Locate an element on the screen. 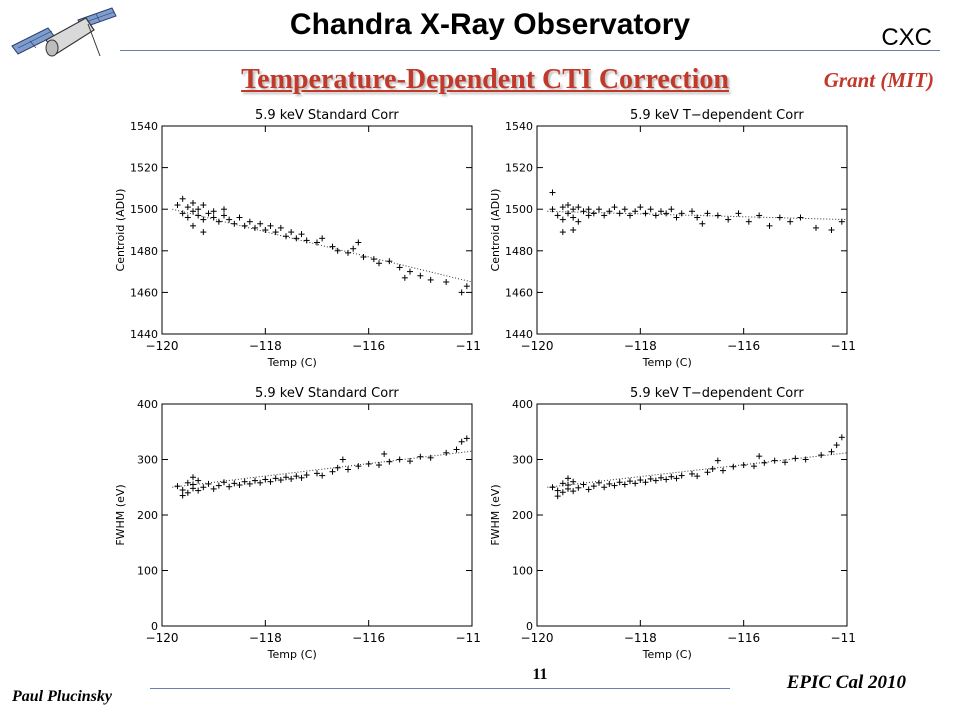 The image size is (960, 720). y-tick-label: 100 is located at coordinates (147, 571).